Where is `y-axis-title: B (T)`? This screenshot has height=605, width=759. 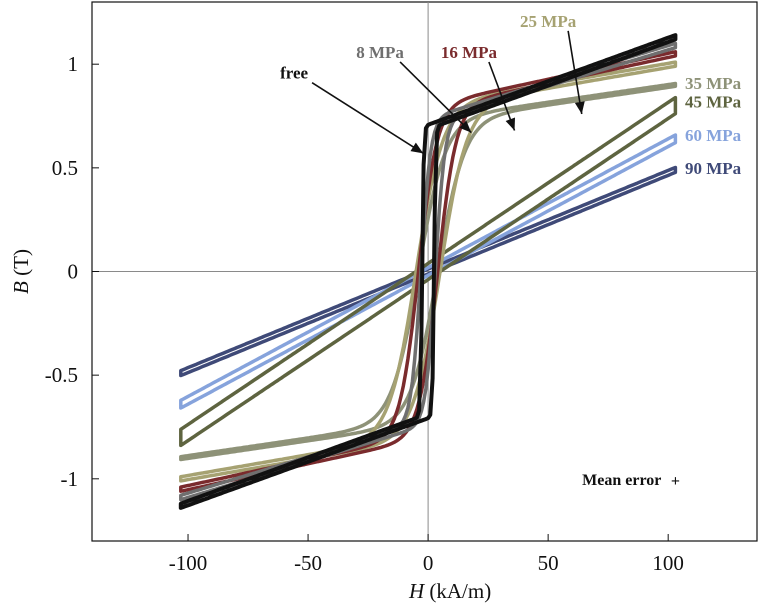 y-axis-title: B (T) is located at coordinates (21, 271).